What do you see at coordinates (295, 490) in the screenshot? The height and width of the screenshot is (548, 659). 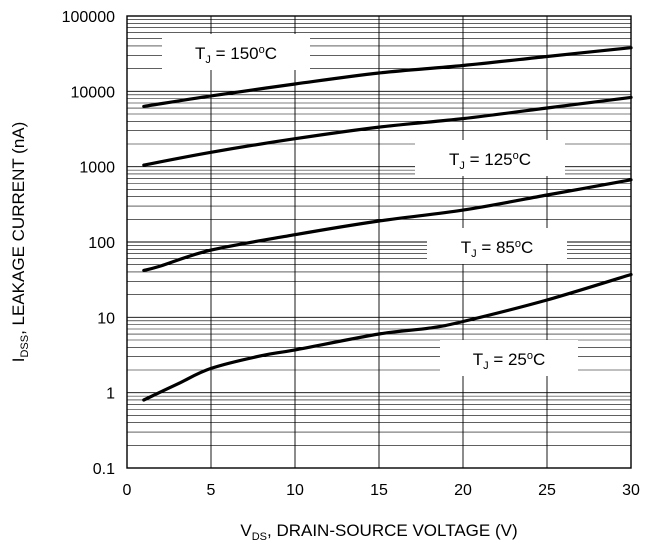 I see `x-tick-label: 10` at bounding box center [295, 490].